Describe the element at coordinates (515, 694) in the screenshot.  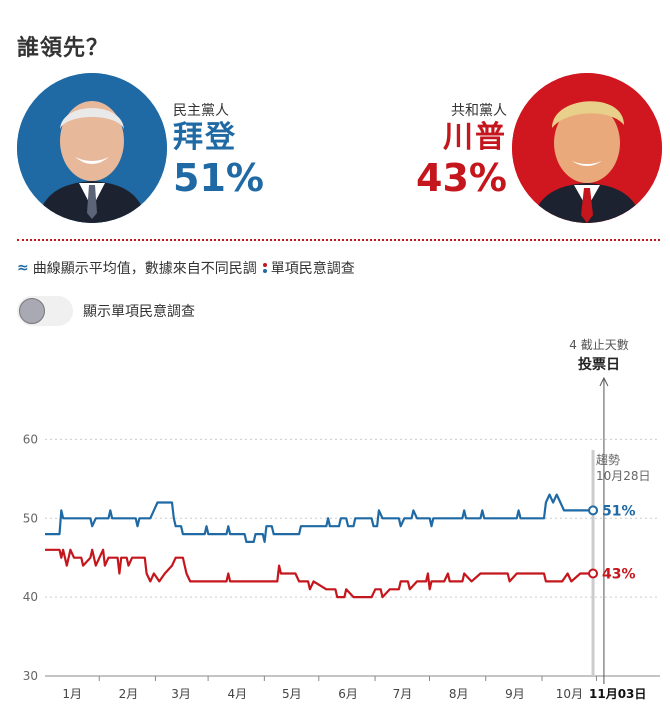
I see `x-tick-label: 9月` at that location.